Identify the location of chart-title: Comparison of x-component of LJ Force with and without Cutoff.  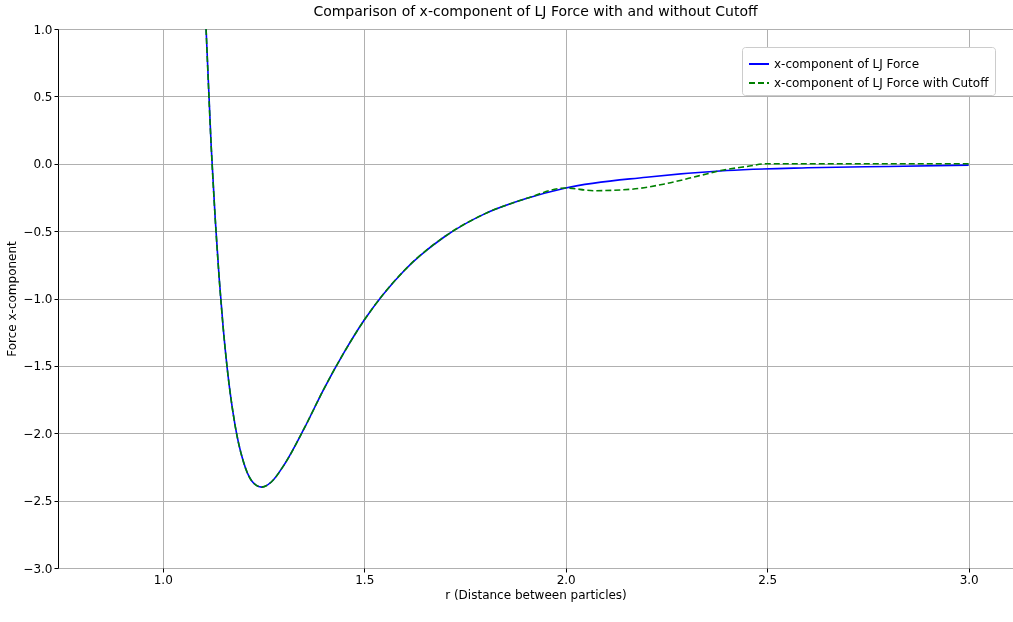
(535, 11).